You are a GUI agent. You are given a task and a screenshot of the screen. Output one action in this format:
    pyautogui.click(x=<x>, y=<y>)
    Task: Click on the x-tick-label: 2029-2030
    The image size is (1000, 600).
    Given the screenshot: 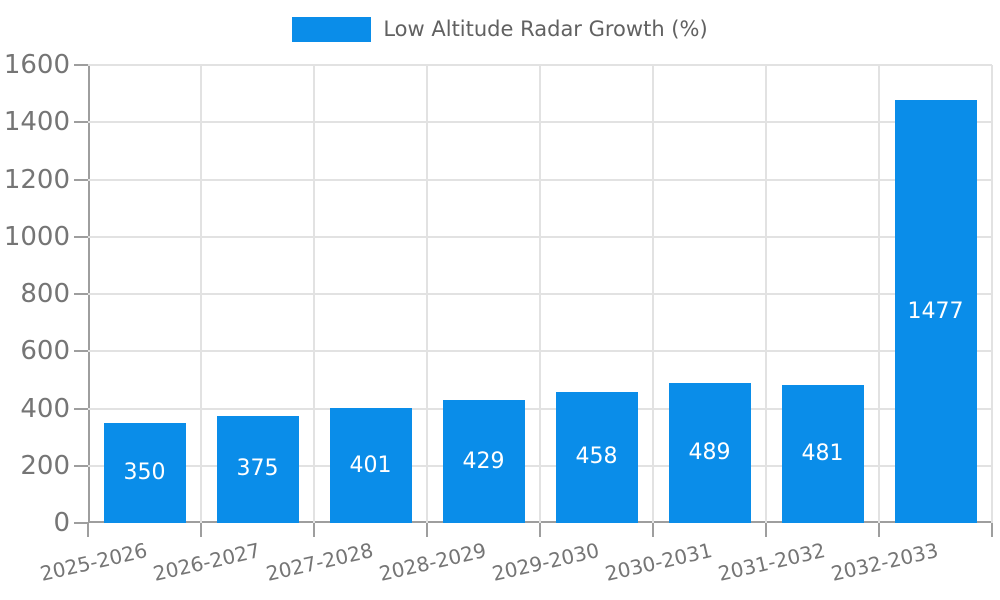 What is the action you would take?
    pyautogui.click(x=546, y=562)
    